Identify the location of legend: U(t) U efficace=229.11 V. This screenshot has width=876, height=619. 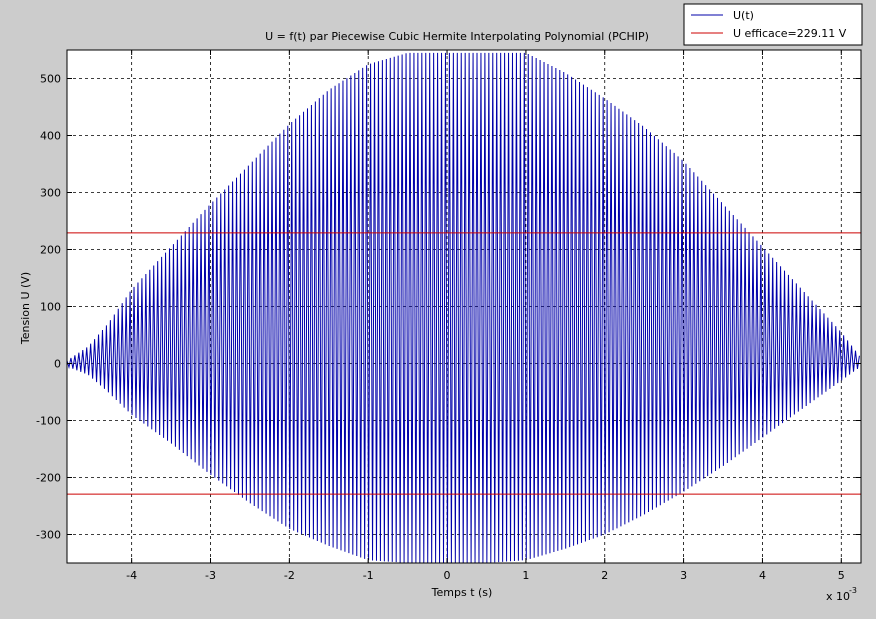
(773, 24).